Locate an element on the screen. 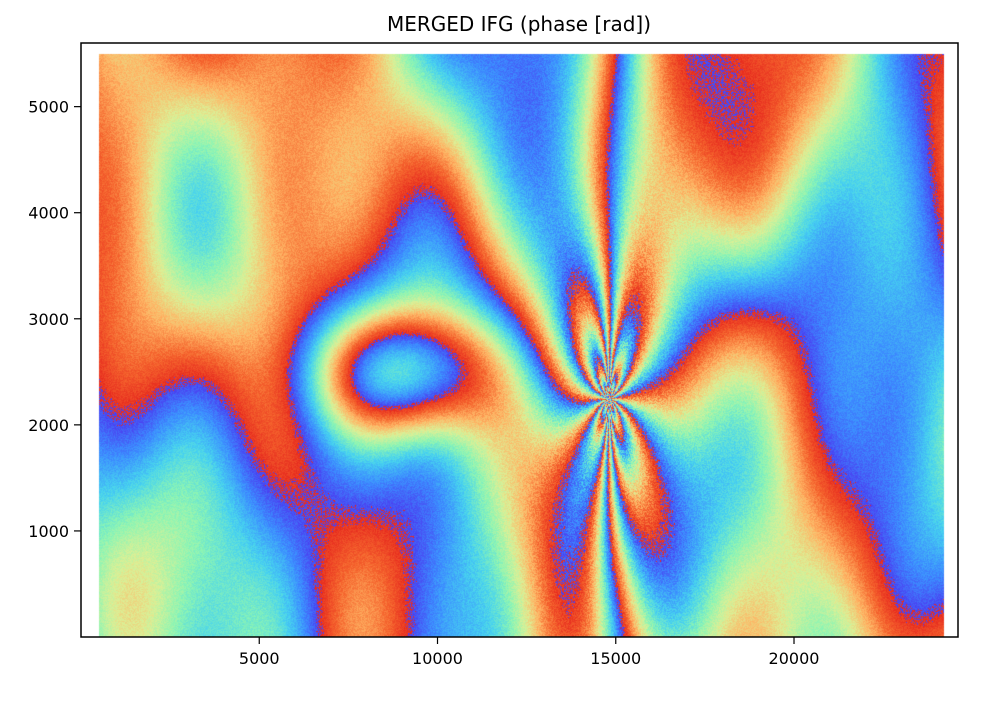 The image size is (984, 702). y-tick-label: 1000 is located at coordinates (48, 531).